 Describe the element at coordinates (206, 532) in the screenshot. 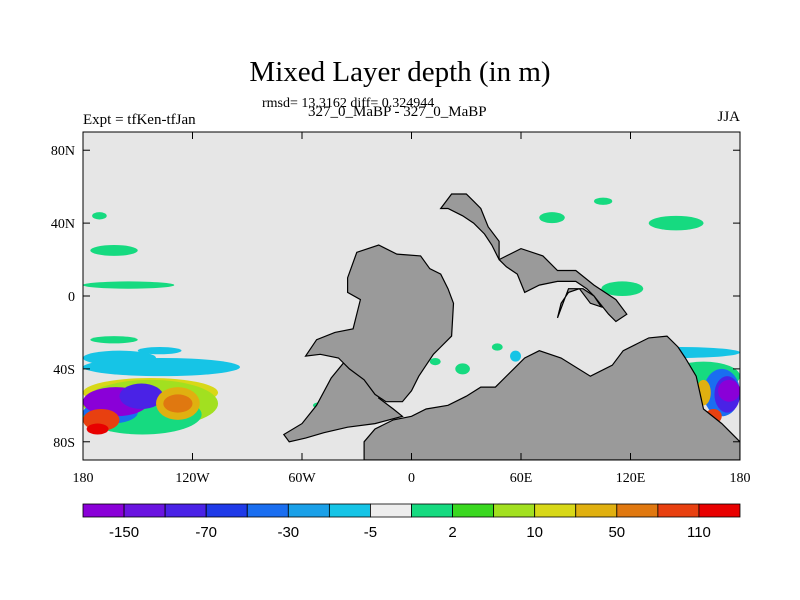

I see `colorbar-label-1: -70` at that location.